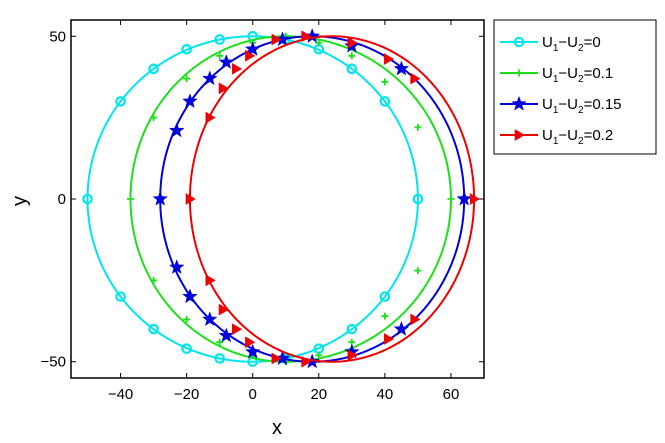  I want to click on legend-item: U1−U2=0, so click(550, 44).